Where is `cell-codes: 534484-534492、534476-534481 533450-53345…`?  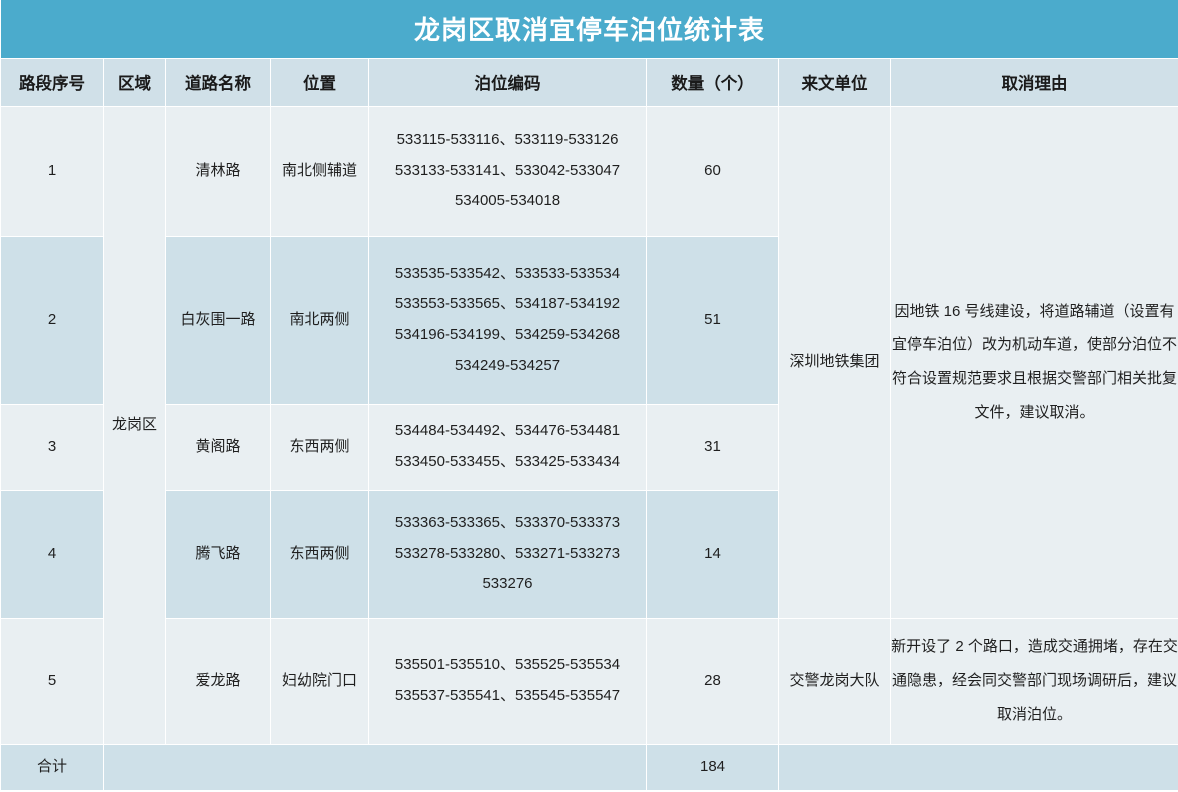 cell-codes: 534484-534492、534476-534481 533450-53345… is located at coordinates (507, 447).